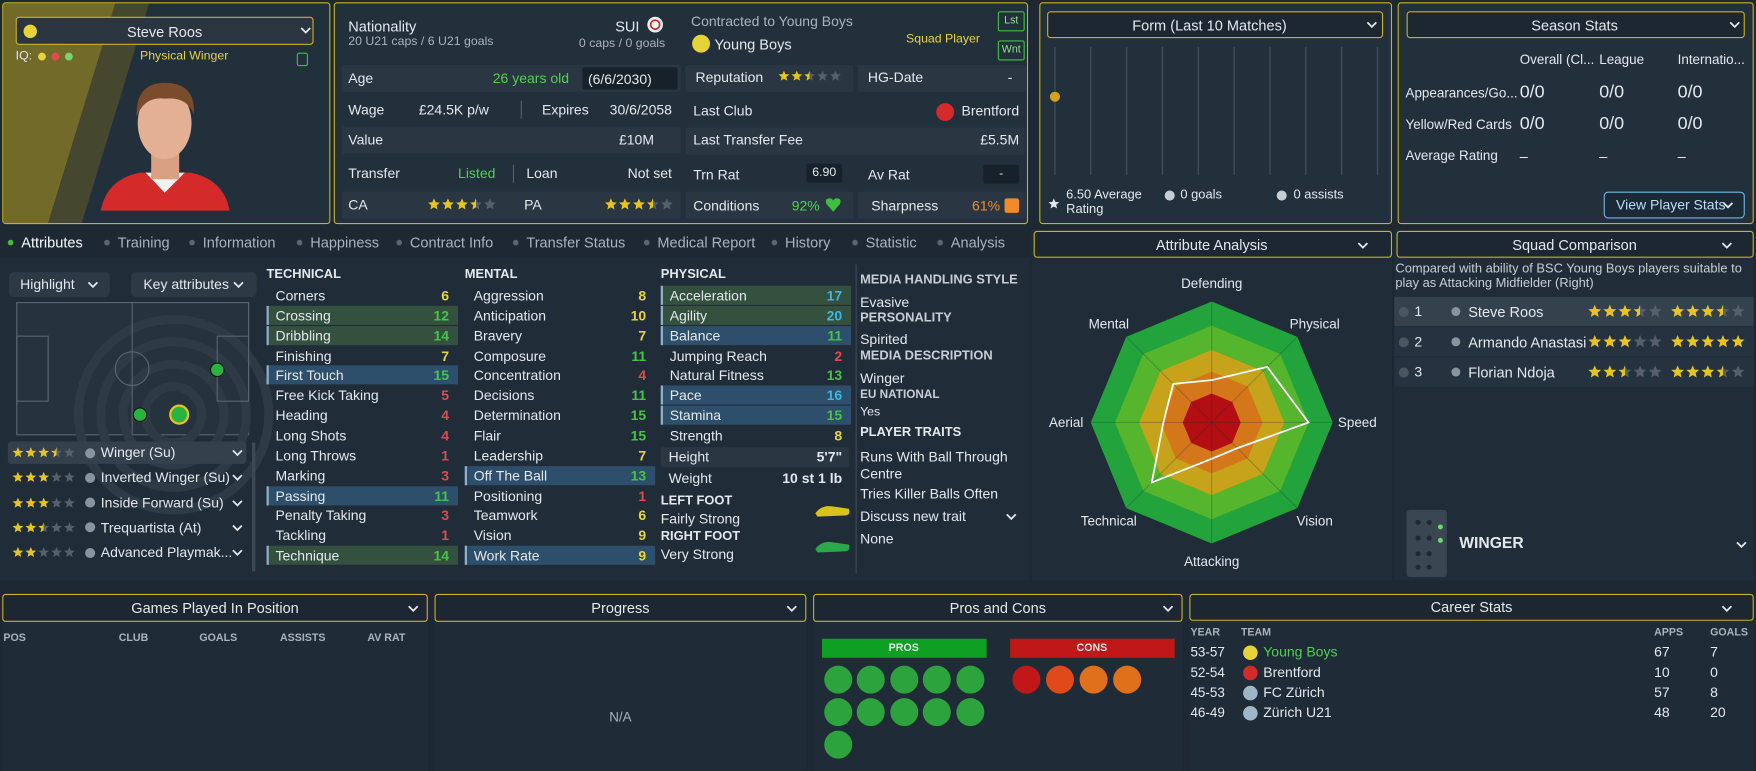 The height and width of the screenshot is (771, 1756). What do you see at coordinates (345, 243) in the screenshot?
I see `tab: Happiness` at bounding box center [345, 243].